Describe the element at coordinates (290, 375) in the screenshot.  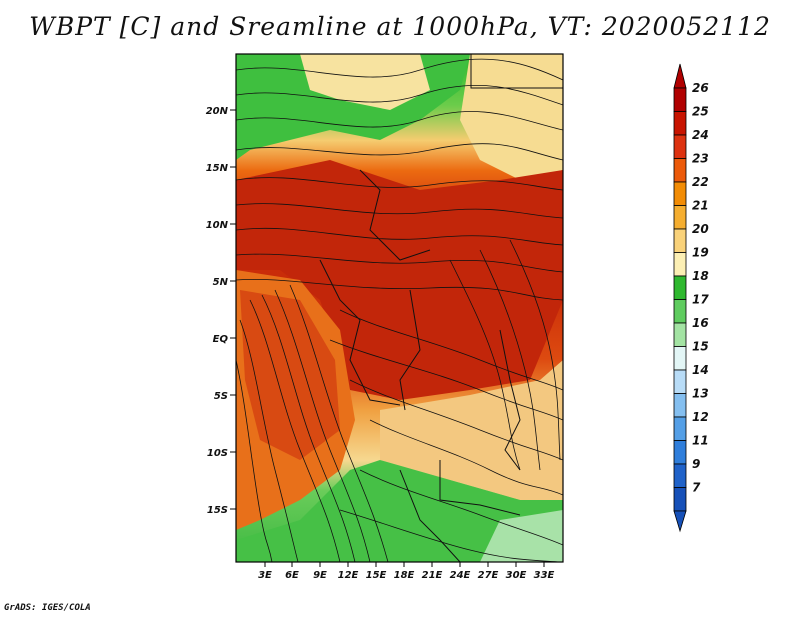
I see `field-patch-west-red` at that location.